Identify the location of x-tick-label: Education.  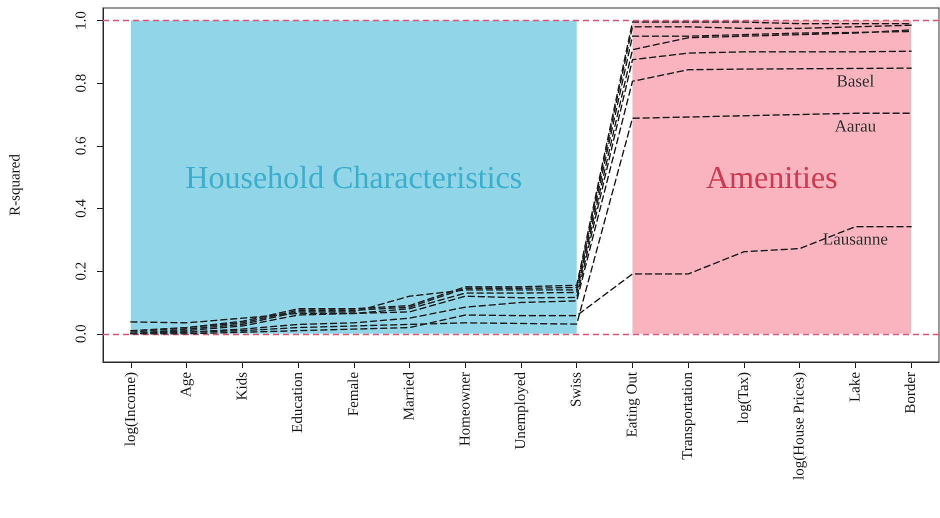
(298, 402).